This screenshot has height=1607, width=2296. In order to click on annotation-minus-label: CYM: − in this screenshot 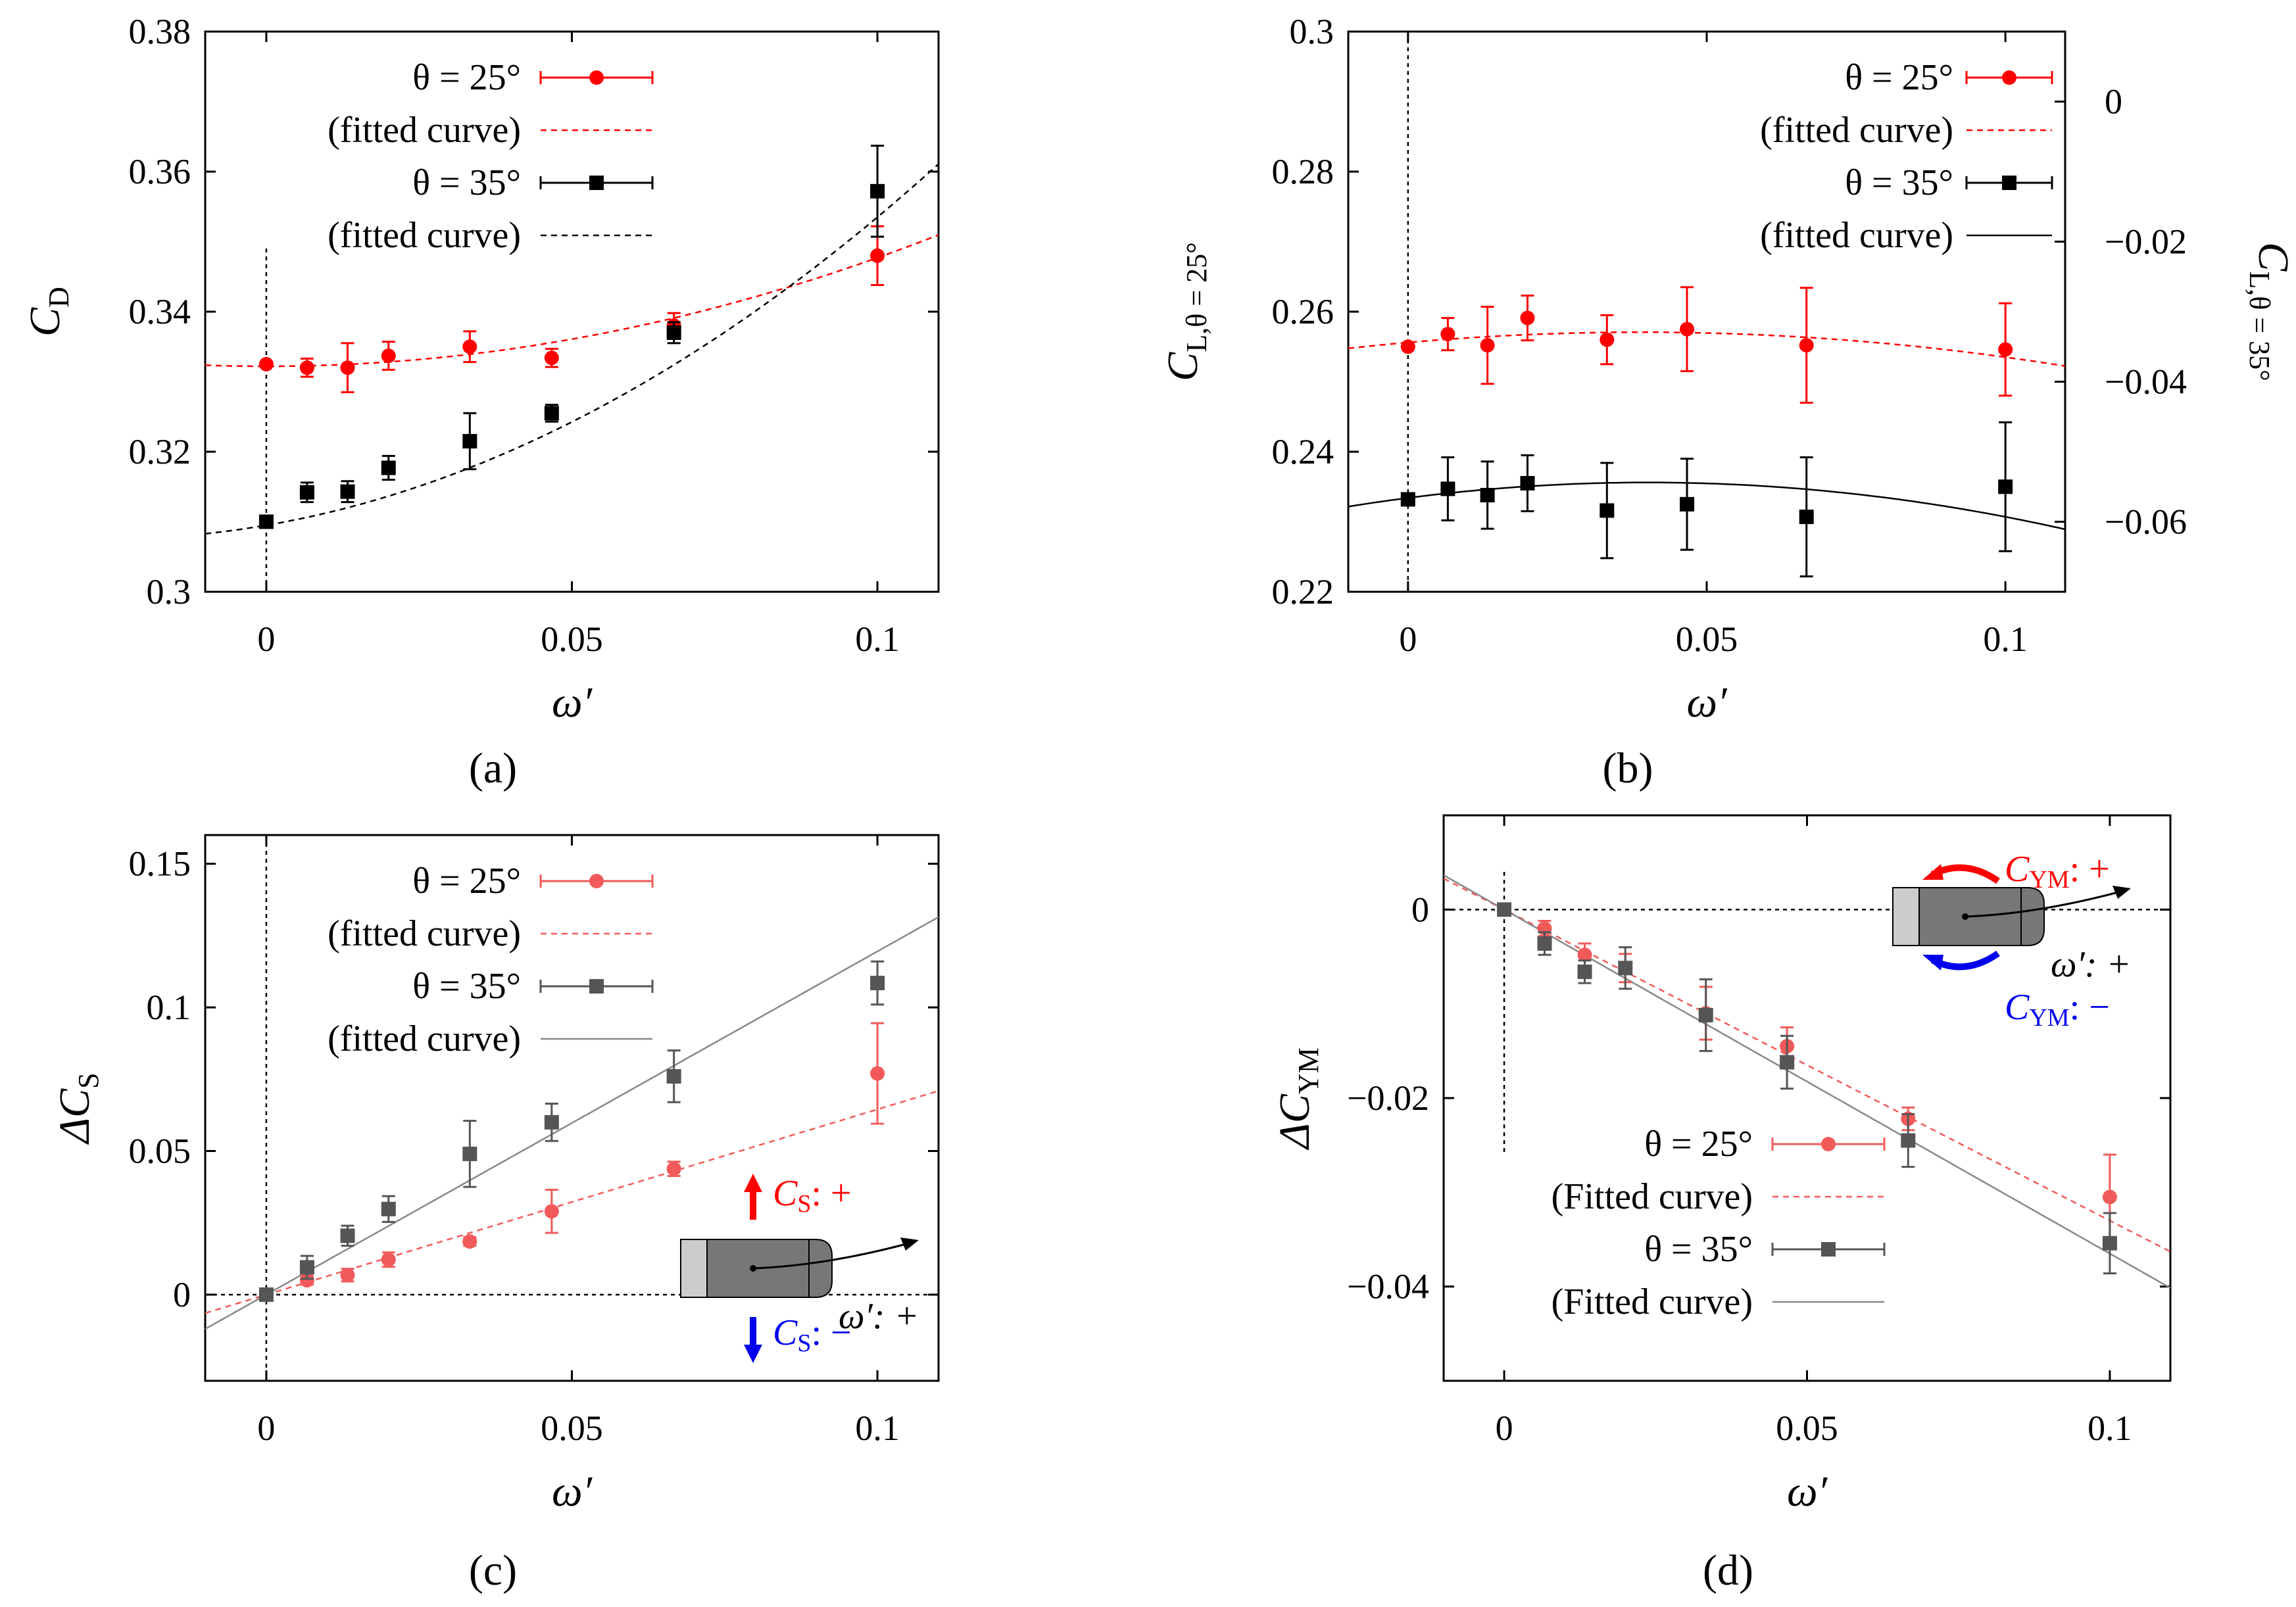, I will do `click(2057, 1009)`.